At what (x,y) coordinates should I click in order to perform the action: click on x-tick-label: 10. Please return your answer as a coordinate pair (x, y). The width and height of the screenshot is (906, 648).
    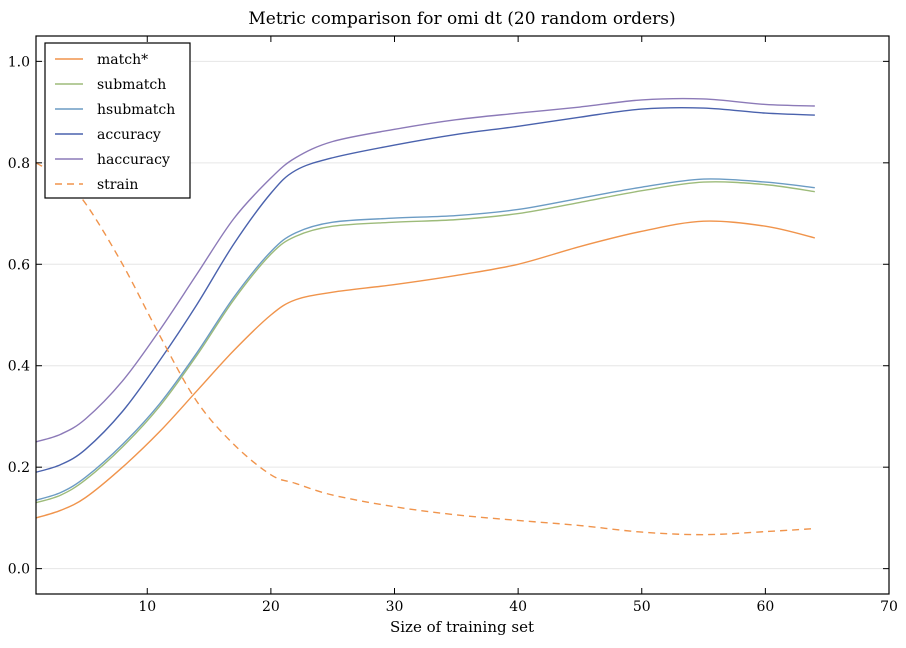
    Looking at the image, I should click on (147, 607).